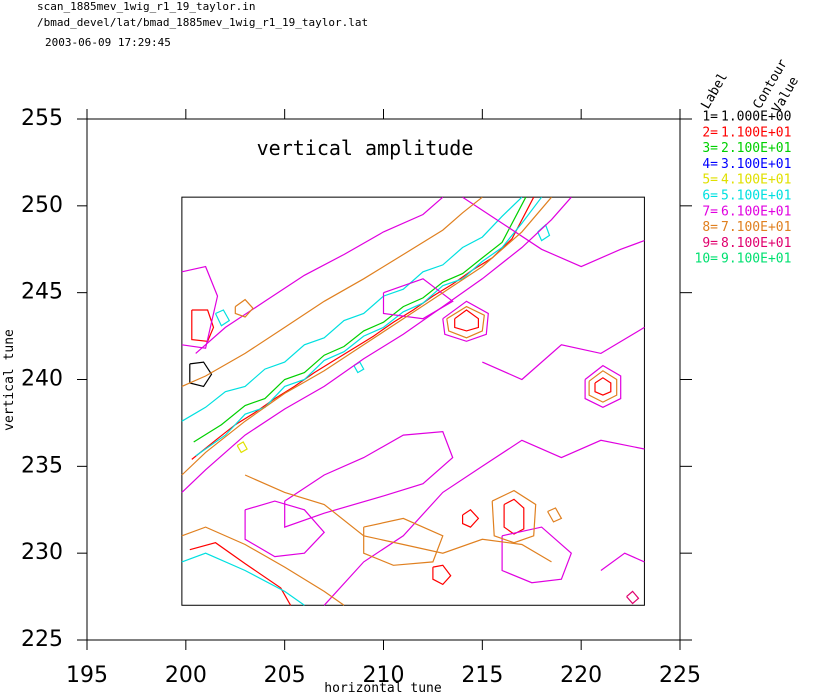  I want to click on legend-header: Label, so click(715, 90).